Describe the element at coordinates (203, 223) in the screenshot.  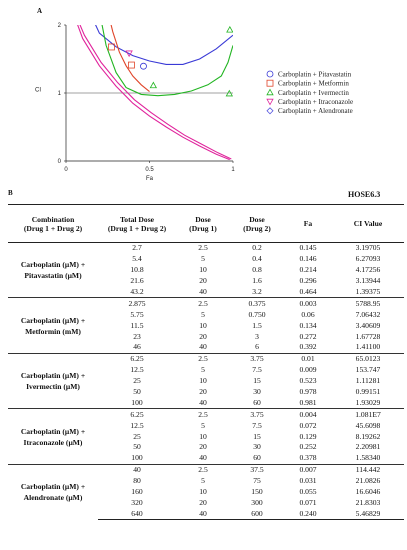
I see `column-header: Dose (Drug 1)` at that location.